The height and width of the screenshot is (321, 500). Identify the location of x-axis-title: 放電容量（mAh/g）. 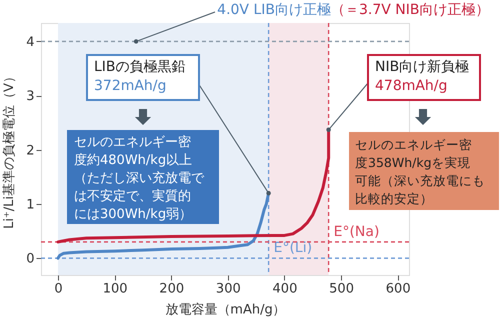
(225, 310).